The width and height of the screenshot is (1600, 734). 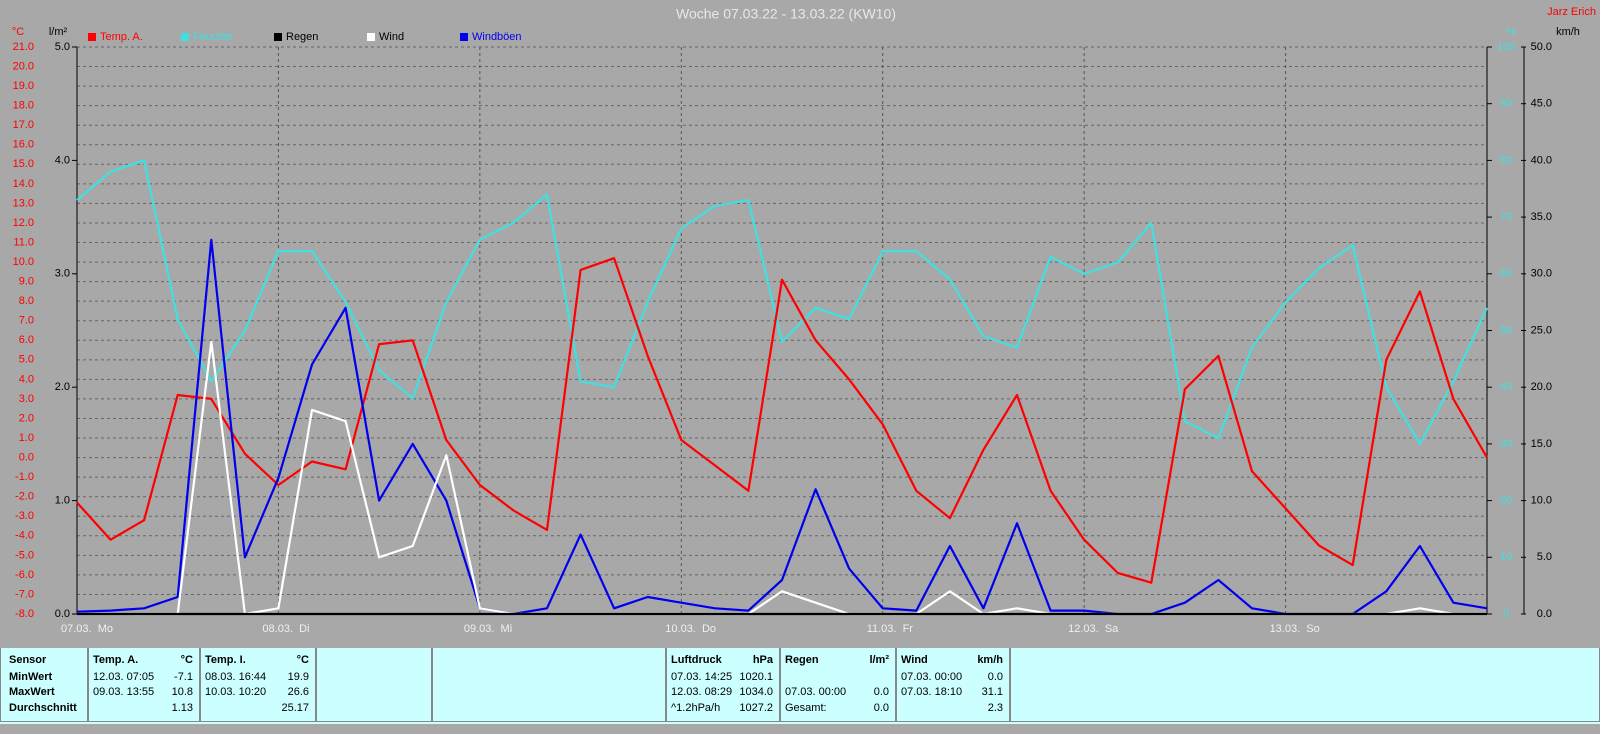 I want to click on y-tick-label: -8.0, so click(x=24, y=614).